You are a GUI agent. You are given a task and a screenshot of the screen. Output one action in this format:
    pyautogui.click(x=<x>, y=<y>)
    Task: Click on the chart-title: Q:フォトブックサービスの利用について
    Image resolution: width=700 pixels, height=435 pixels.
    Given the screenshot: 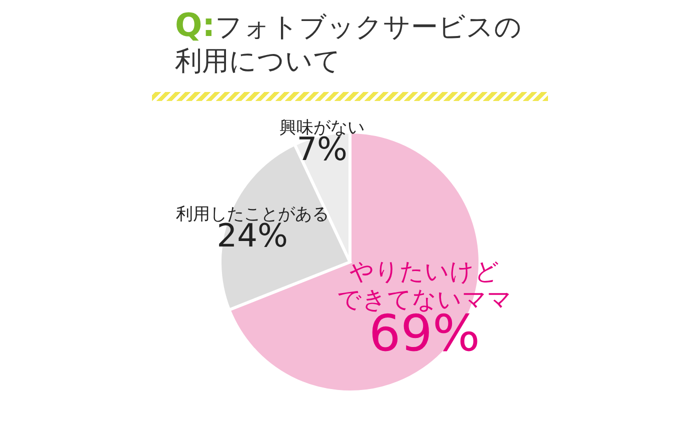 What is the action you would take?
    pyautogui.click(x=349, y=42)
    